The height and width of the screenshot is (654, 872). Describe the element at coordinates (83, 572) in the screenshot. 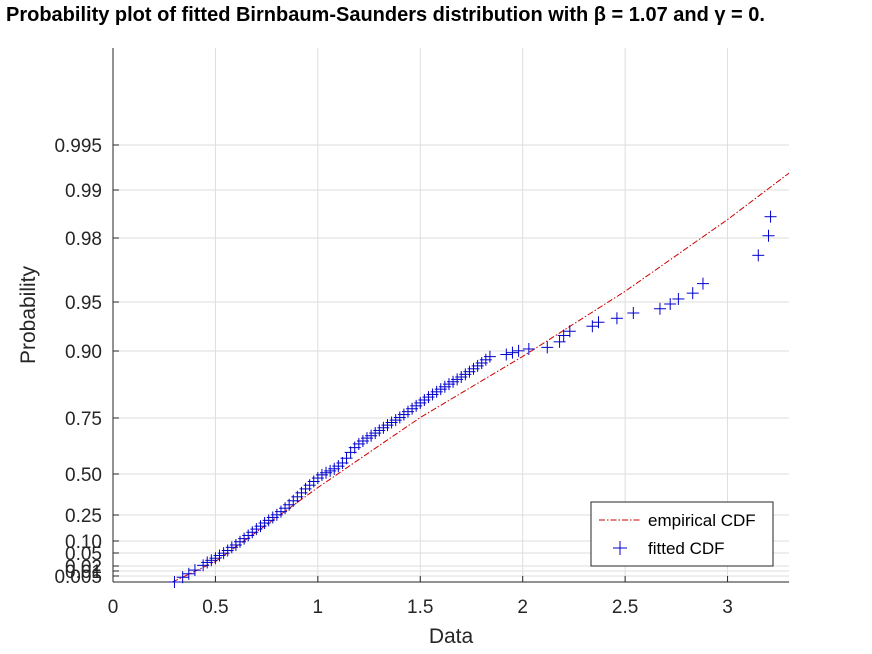

I see `y-tick-label: 0.01` at that location.